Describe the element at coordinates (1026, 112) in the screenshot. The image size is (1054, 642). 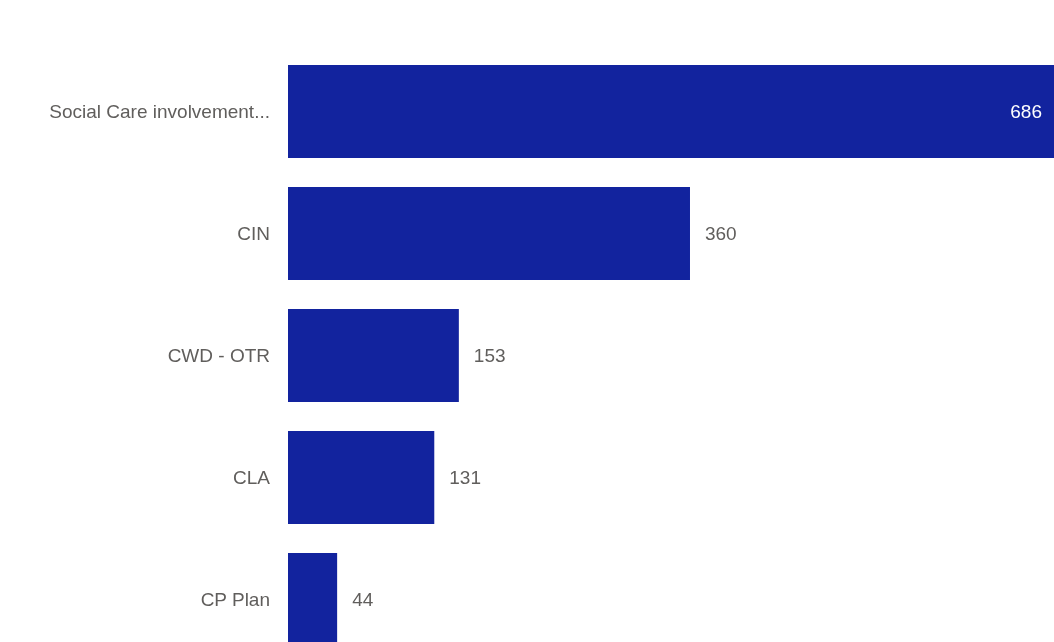
I see `data-label: 686` at that location.